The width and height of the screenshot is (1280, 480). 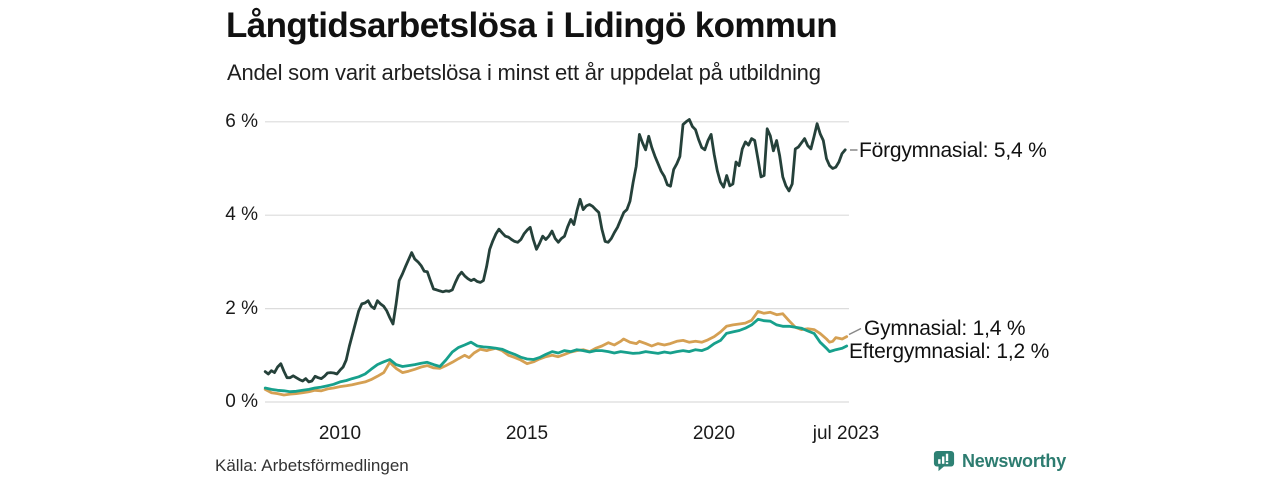 I want to click on newsworthy-logo-text: Newsworthy, so click(x=1014, y=461).